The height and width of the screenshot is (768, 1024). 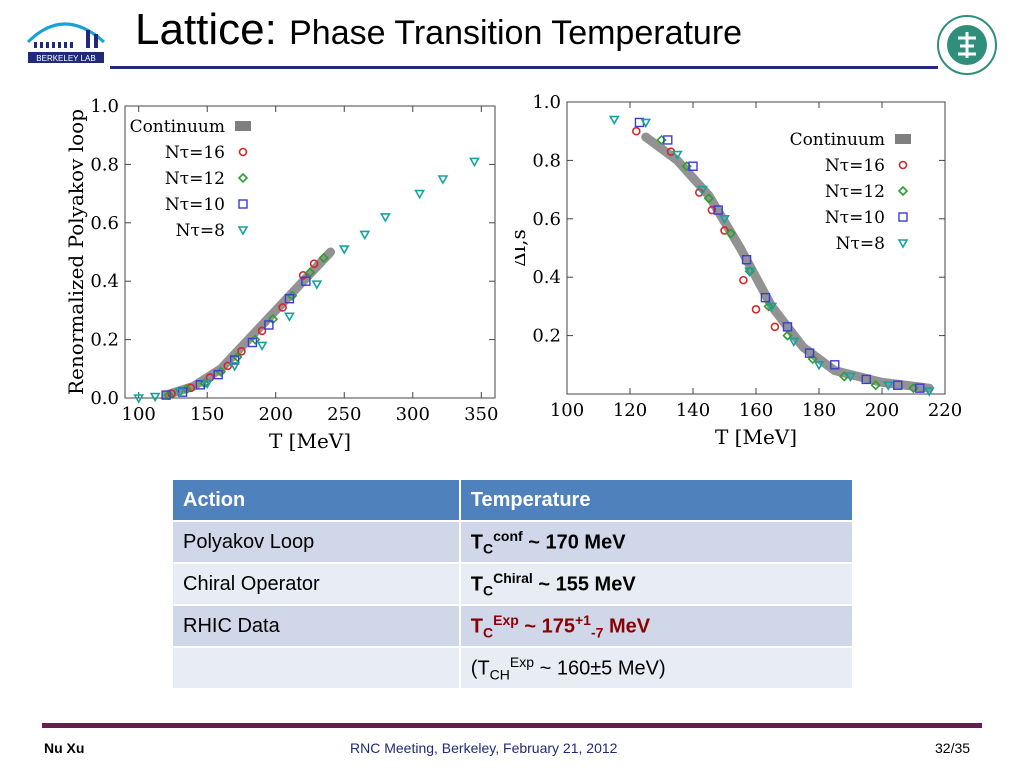 I want to click on x-tick-label: 220, so click(x=945, y=410).